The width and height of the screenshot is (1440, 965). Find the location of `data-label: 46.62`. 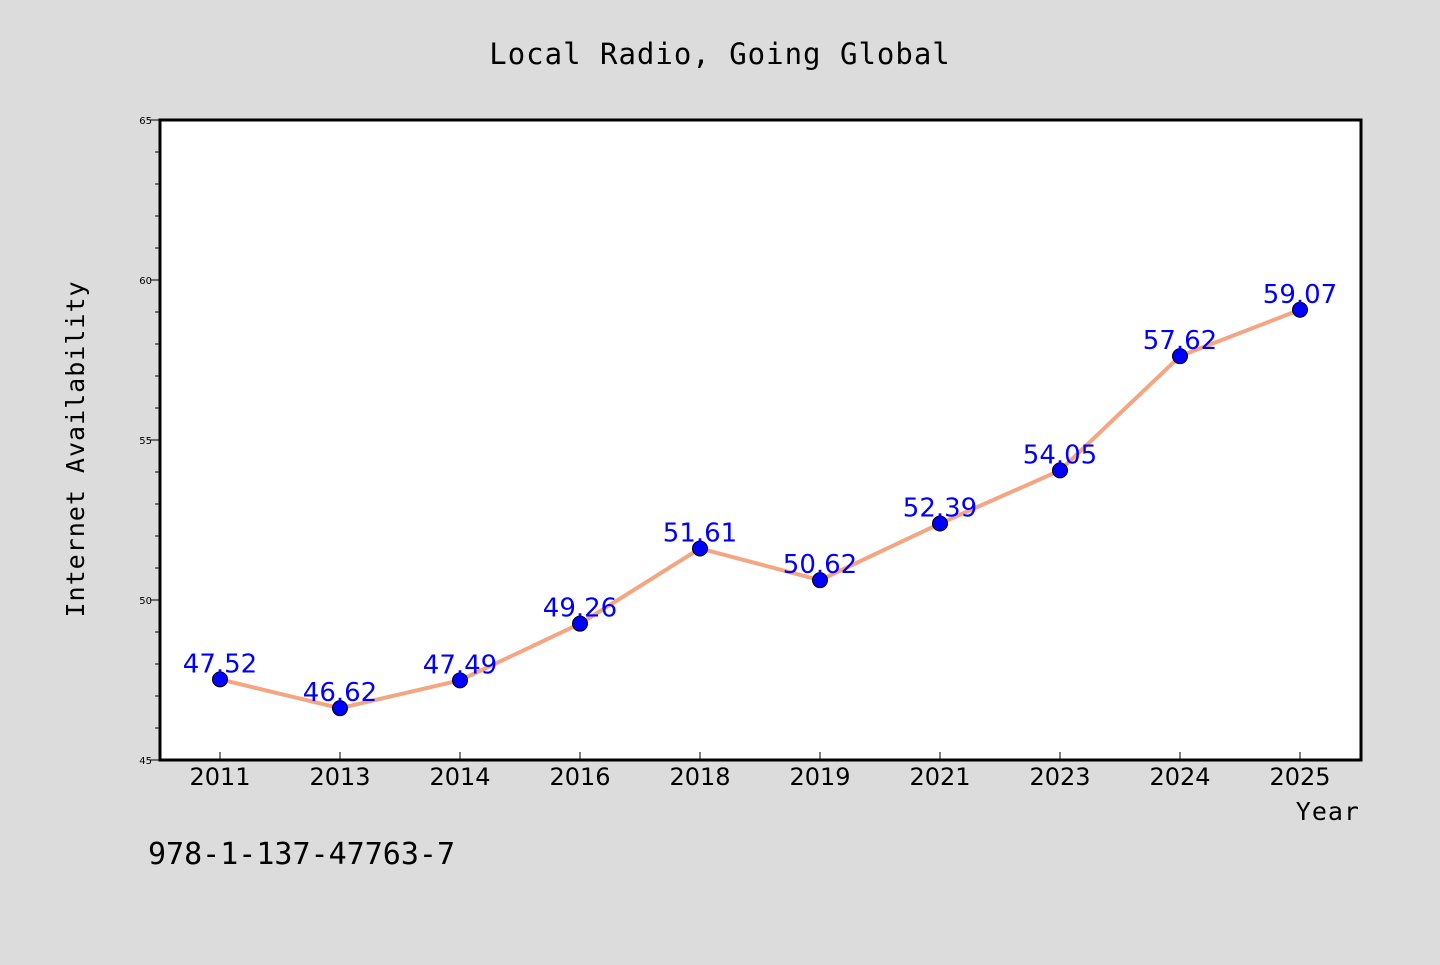

data-label: 46.62 is located at coordinates (340, 693).